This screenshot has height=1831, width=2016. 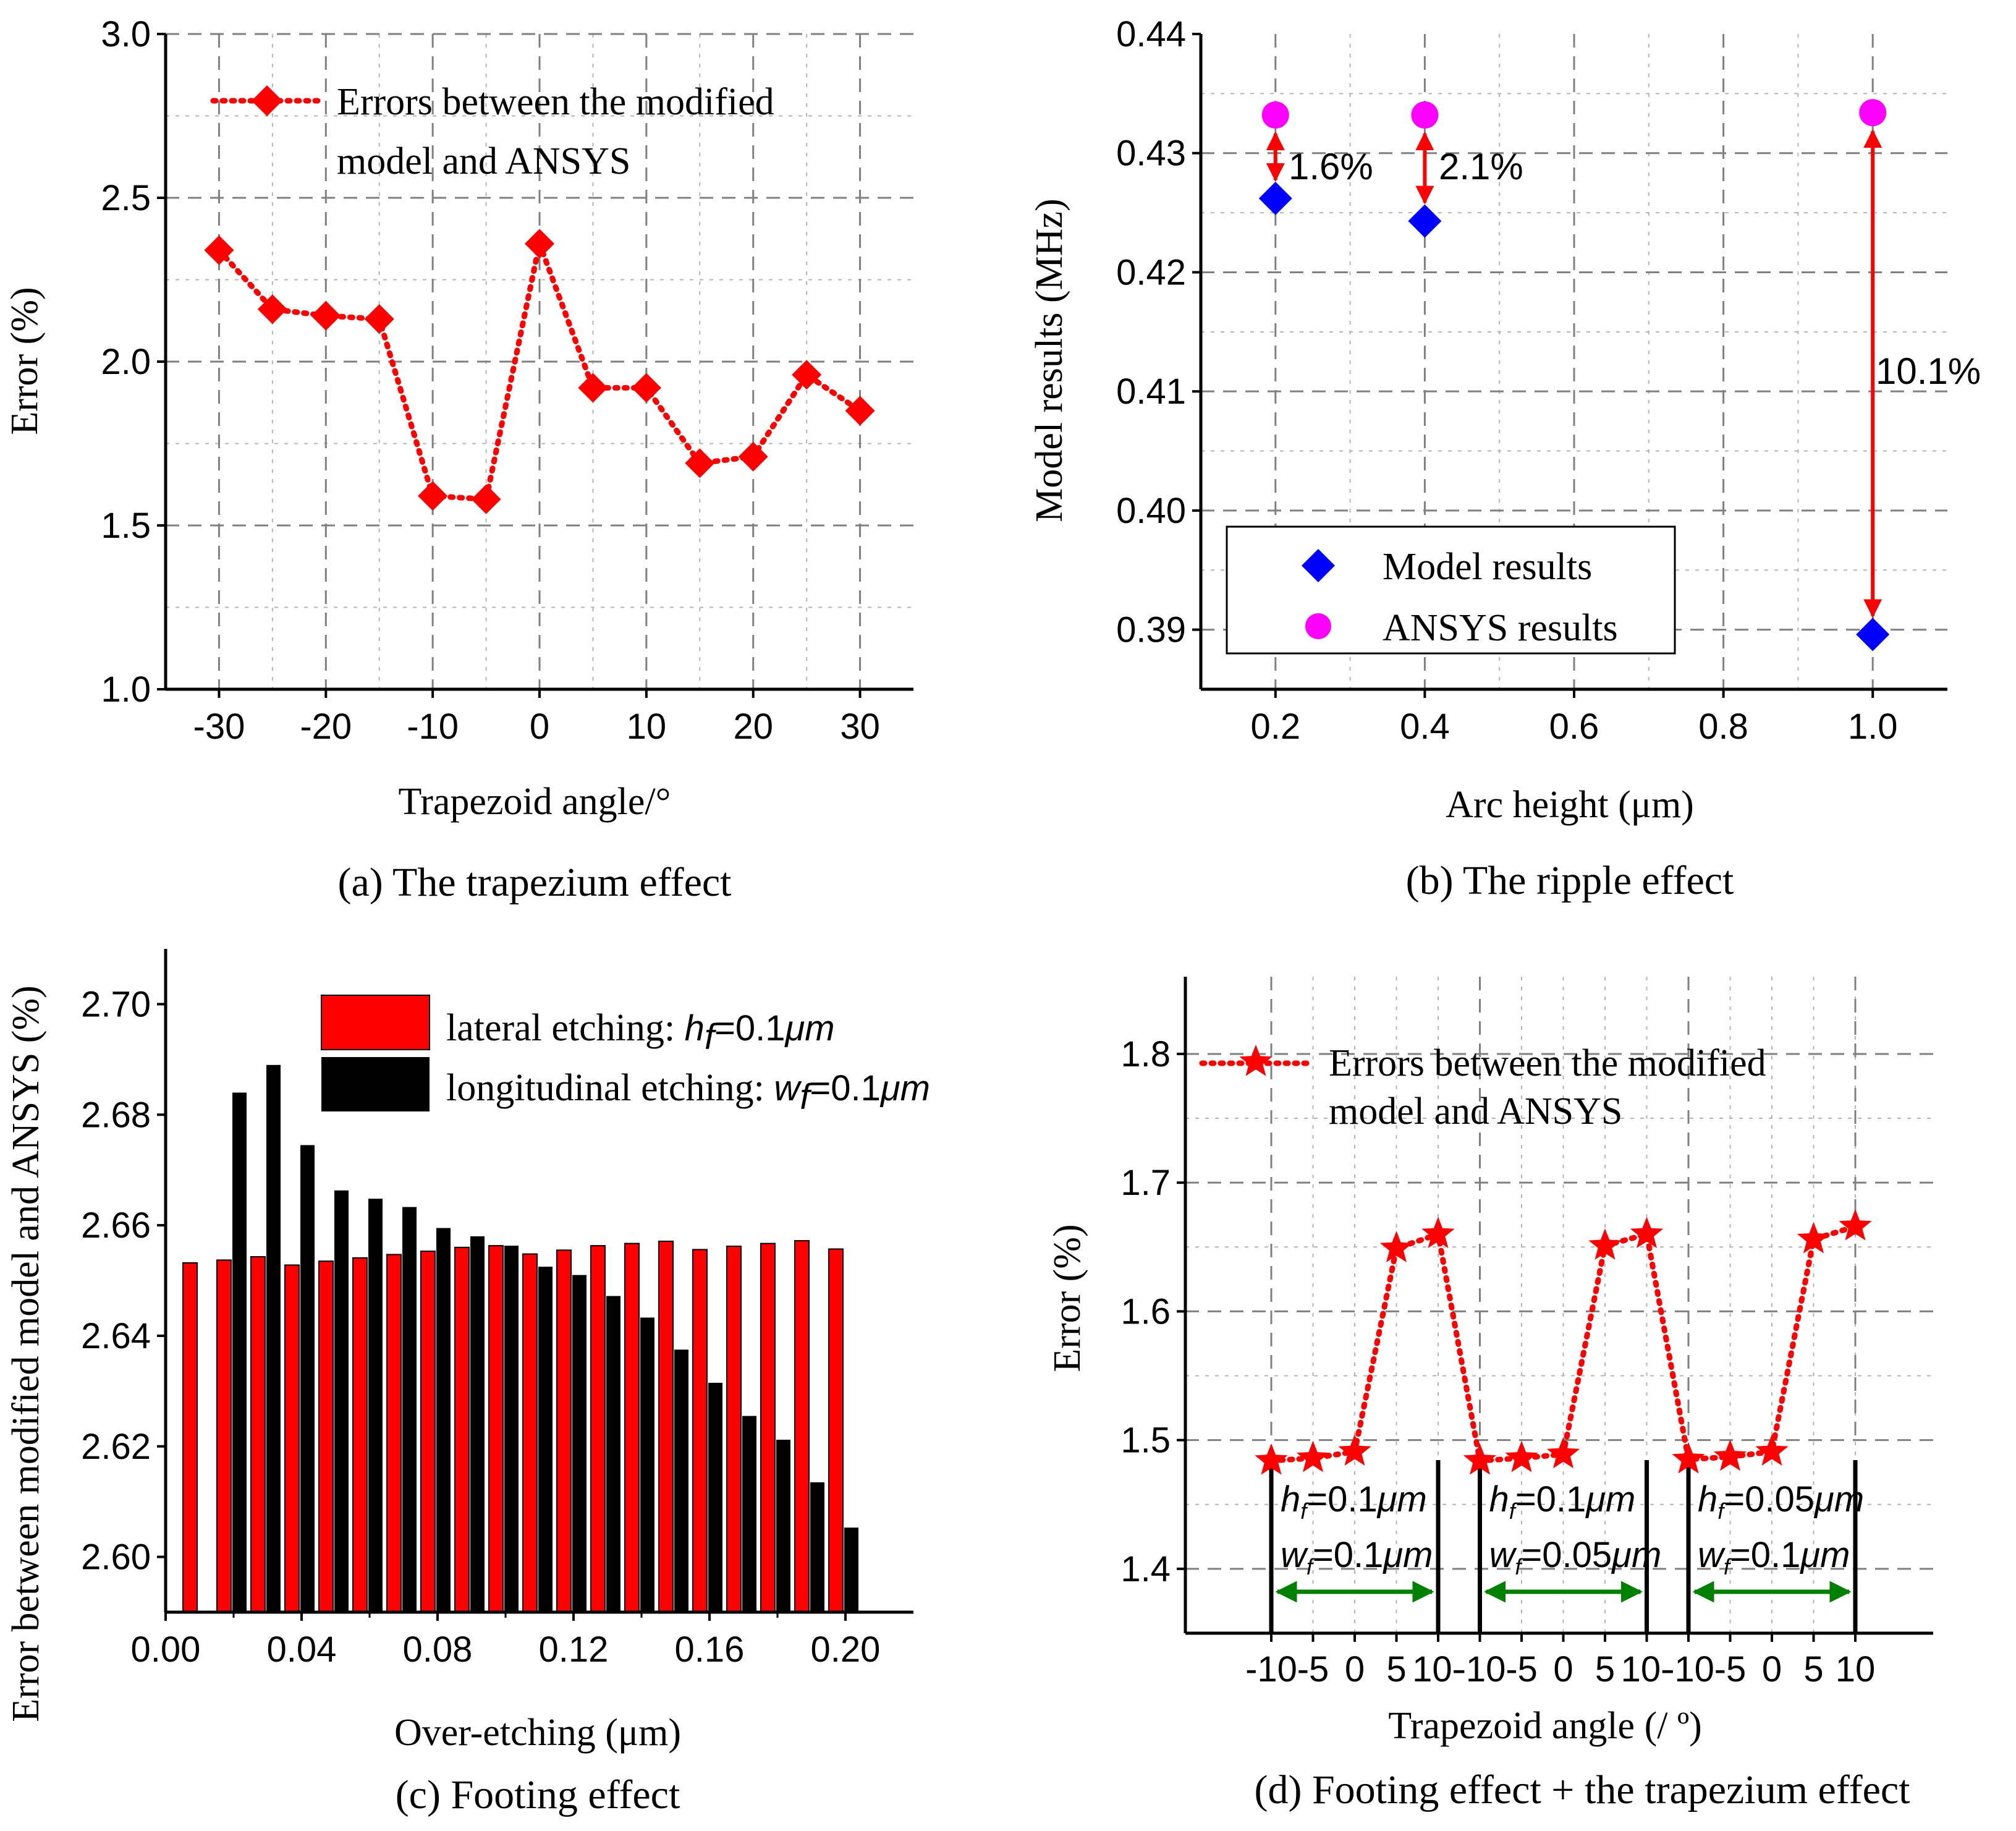 I want to click on panel-d-y-tick-label: 1.6, so click(x=1146, y=1311).